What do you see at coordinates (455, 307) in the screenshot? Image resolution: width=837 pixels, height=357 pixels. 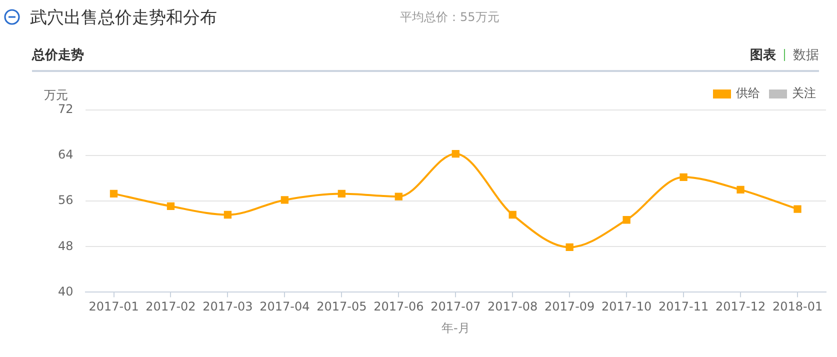 I see `x-tick-label: 2017-07` at bounding box center [455, 307].